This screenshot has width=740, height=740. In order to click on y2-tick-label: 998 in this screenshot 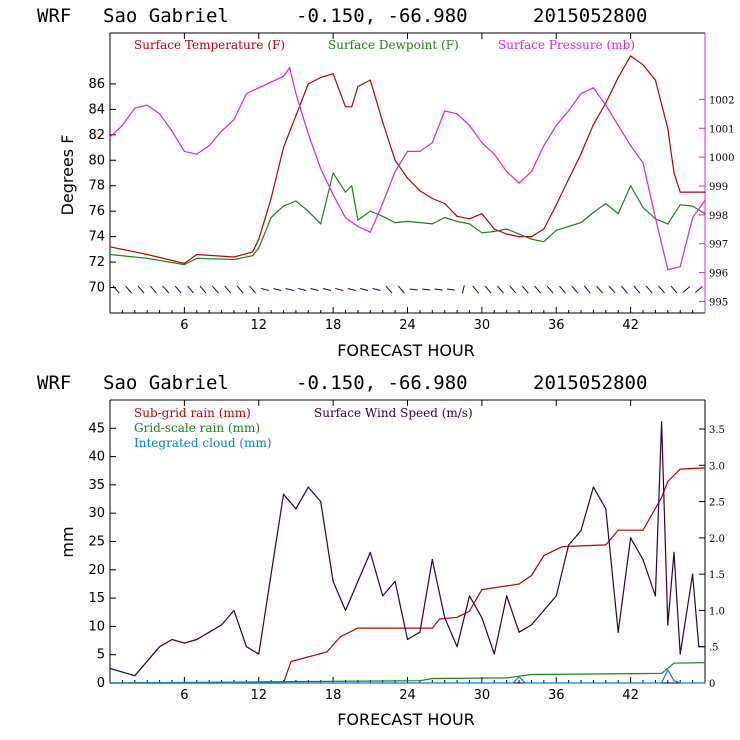, I will do `click(718, 216)`.